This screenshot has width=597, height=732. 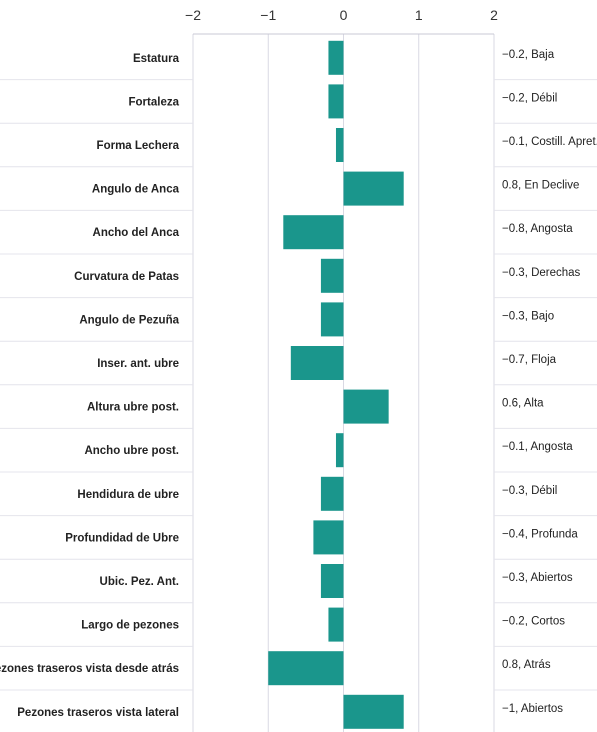 What do you see at coordinates (549, 142) in the screenshot?
I see `value-annotation: −0.1, Costill. Apret.` at bounding box center [549, 142].